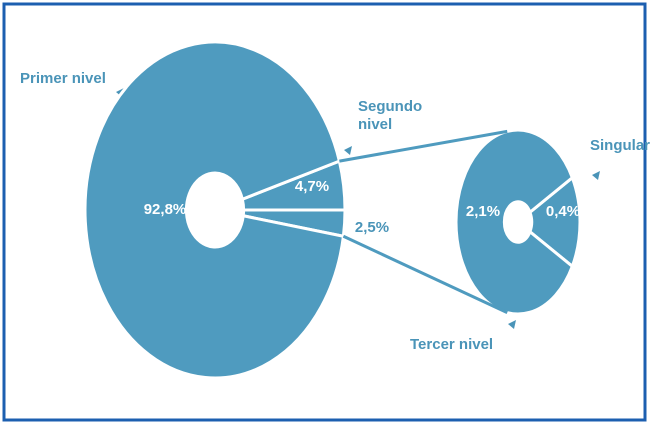  Describe the element at coordinates (483, 211) in the screenshot. I see `value-label: 2,1%` at that location.